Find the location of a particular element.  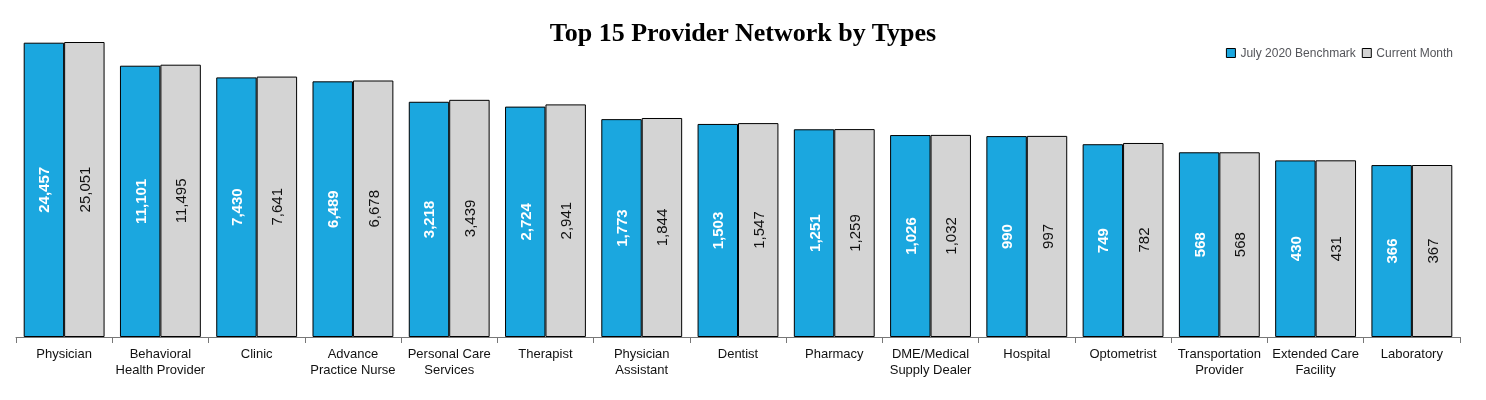

data-label: 11,101 is located at coordinates (140, 201).